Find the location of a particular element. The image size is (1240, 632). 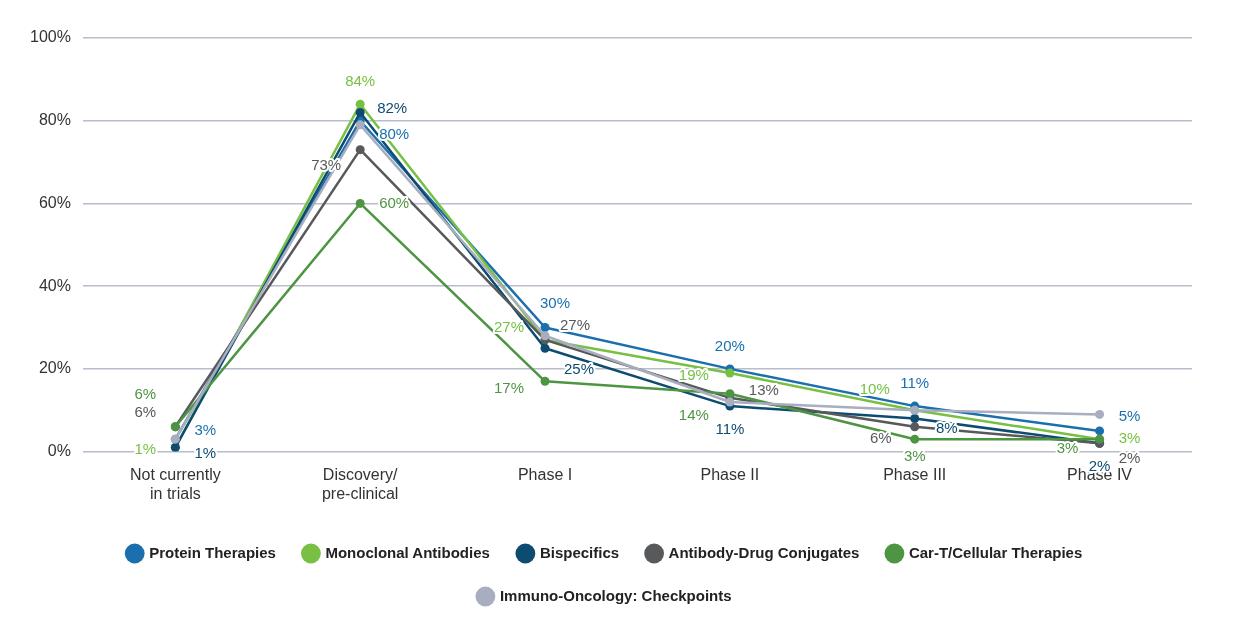

legend-label: Bispecifics is located at coordinates (579, 552).